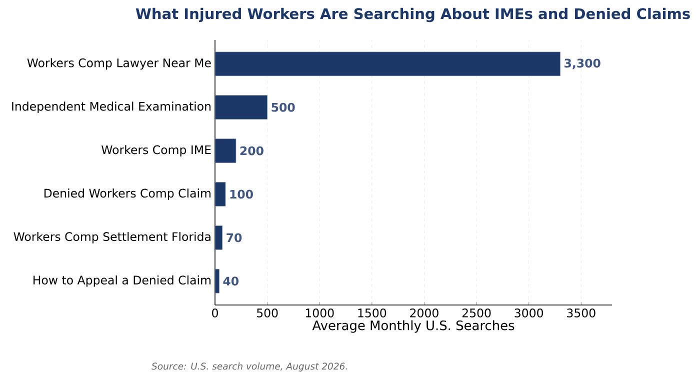  What do you see at coordinates (320, 313) in the screenshot?
I see `x-tick-label: 1000` at bounding box center [320, 313].